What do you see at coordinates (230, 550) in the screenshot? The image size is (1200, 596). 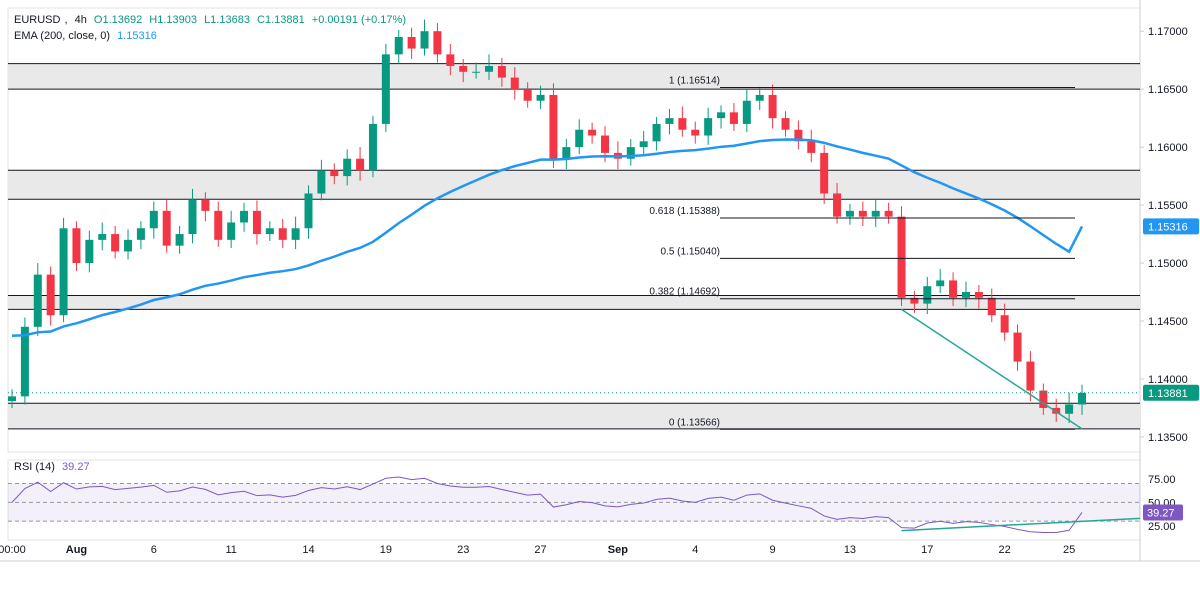 I see `x-tick-label: 11` at bounding box center [230, 550].